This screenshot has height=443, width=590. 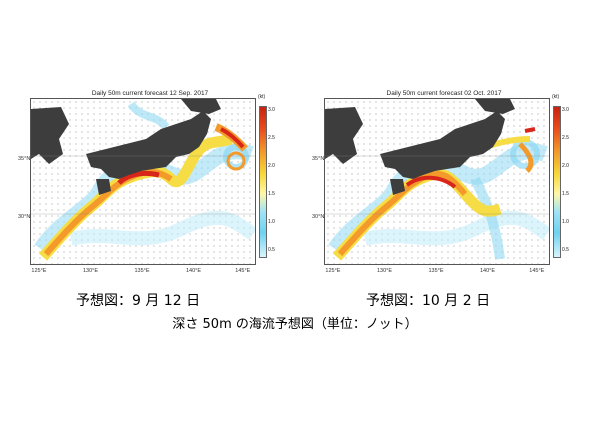 I want to click on forecast-date-caption-left: 予想図：9 月 12 日, so click(x=138, y=301).